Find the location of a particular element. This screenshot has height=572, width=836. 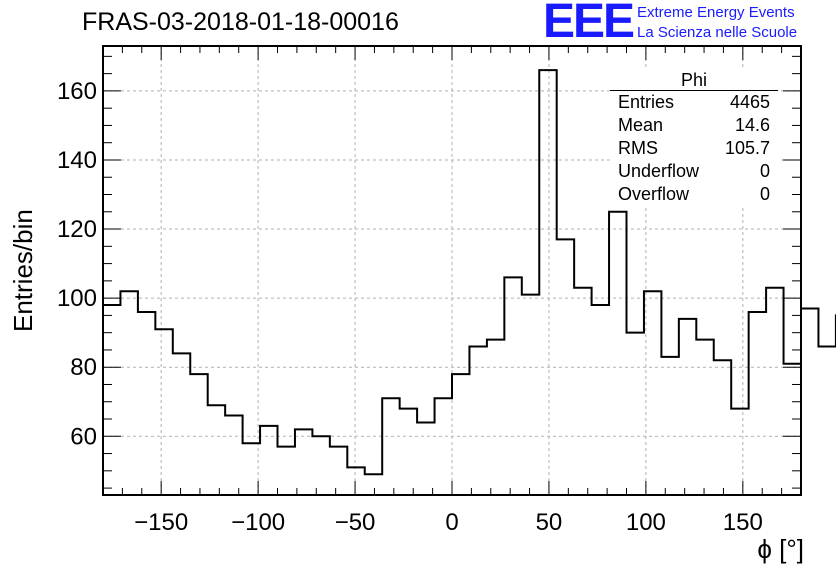

chart-title: FRAS-03-2018-01-18-00016 is located at coordinates (240, 22).